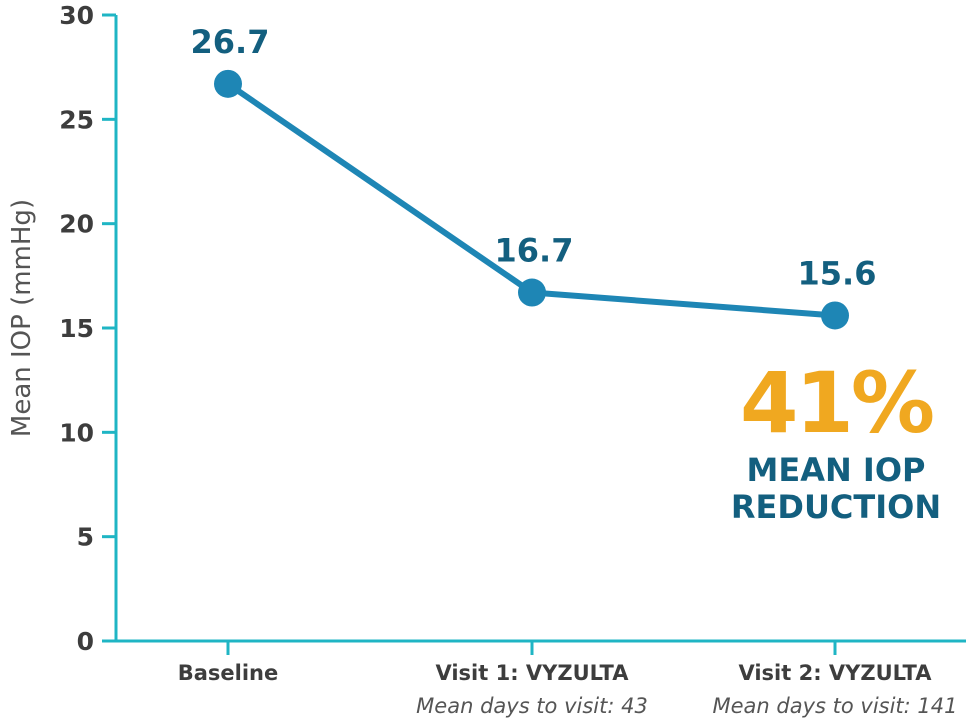 Image resolution: width=970 pixels, height=728 pixels. I want to click on data-label: 16.7, so click(534, 251).